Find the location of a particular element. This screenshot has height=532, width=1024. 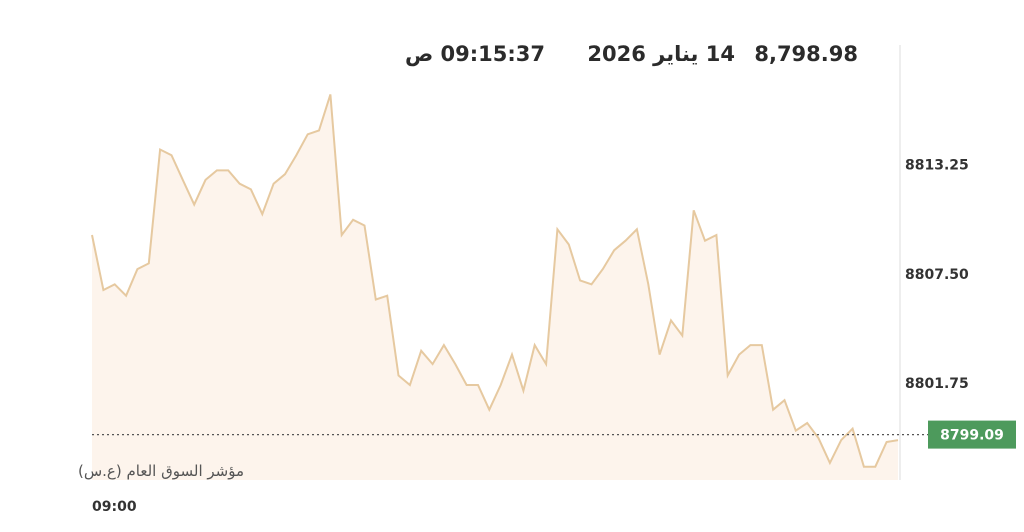

last-value-label: 8799.09 is located at coordinates (972, 436).